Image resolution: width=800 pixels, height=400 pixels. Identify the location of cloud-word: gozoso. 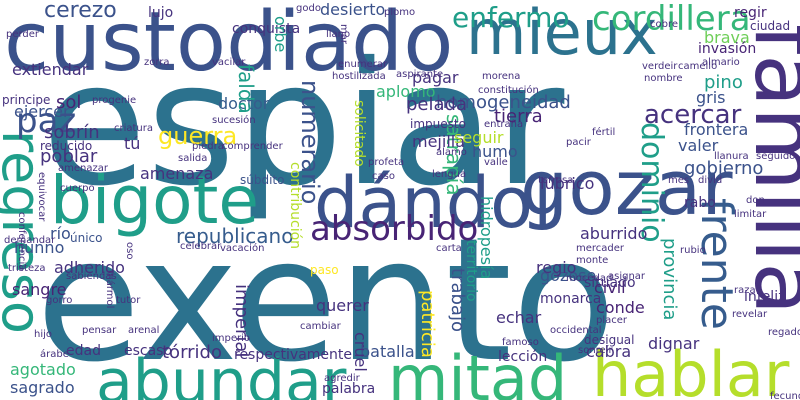
(568, 275).